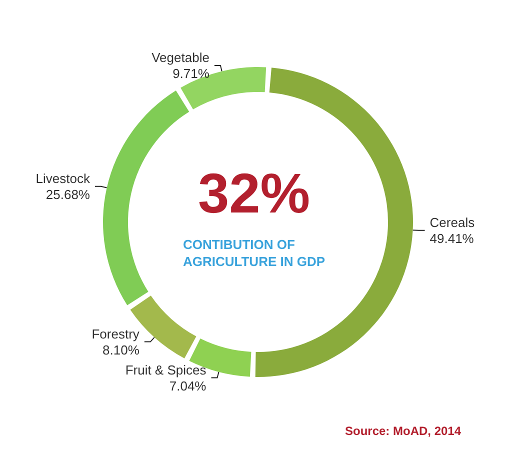 This screenshot has height=456, width=508. I want to click on slice-label: Fruit & Spices, so click(166, 370).